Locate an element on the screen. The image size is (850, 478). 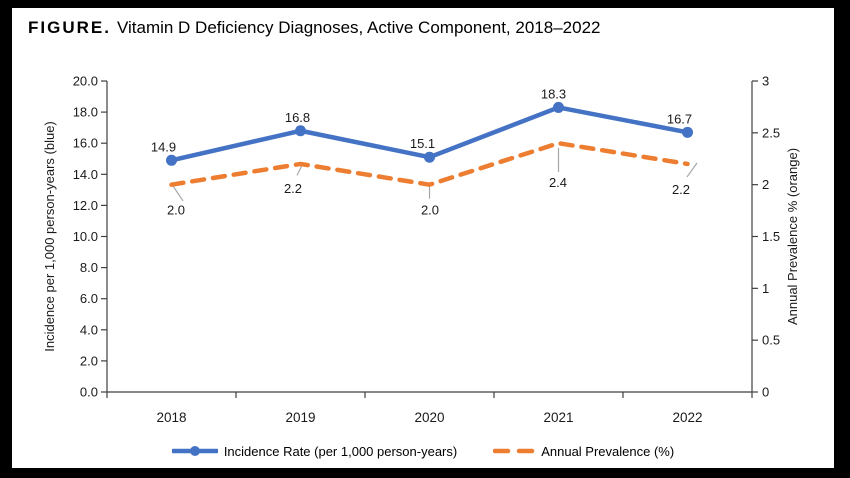
left-tick-label: 2.0 is located at coordinates (89, 360).